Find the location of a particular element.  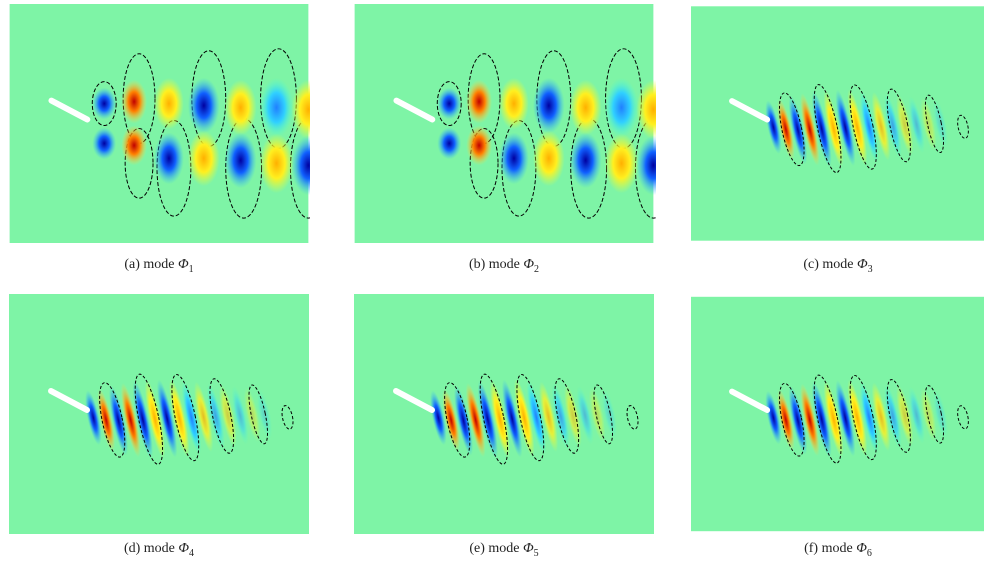

caption: (a) mode Φ1 is located at coordinates (159, 267).